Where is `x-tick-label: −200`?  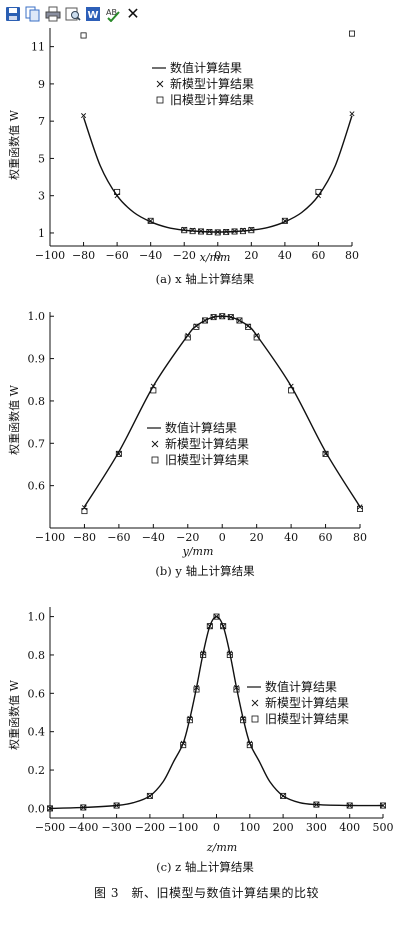 x-tick-label: −200 is located at coordinates (150, 827).